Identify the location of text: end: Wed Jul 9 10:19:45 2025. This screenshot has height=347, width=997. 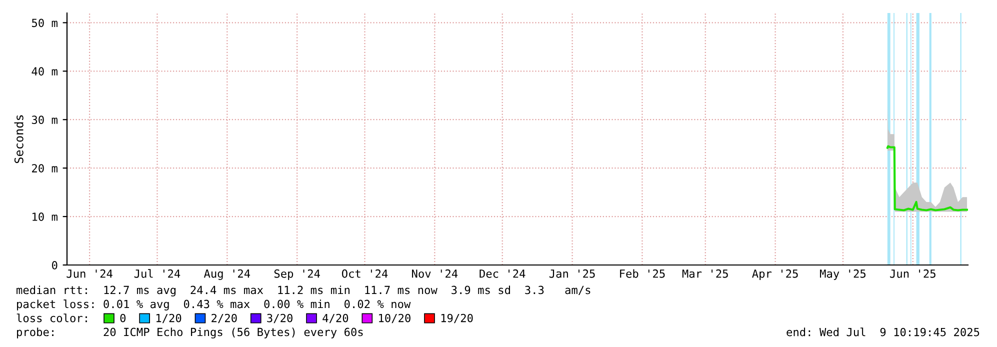
(883, 332).